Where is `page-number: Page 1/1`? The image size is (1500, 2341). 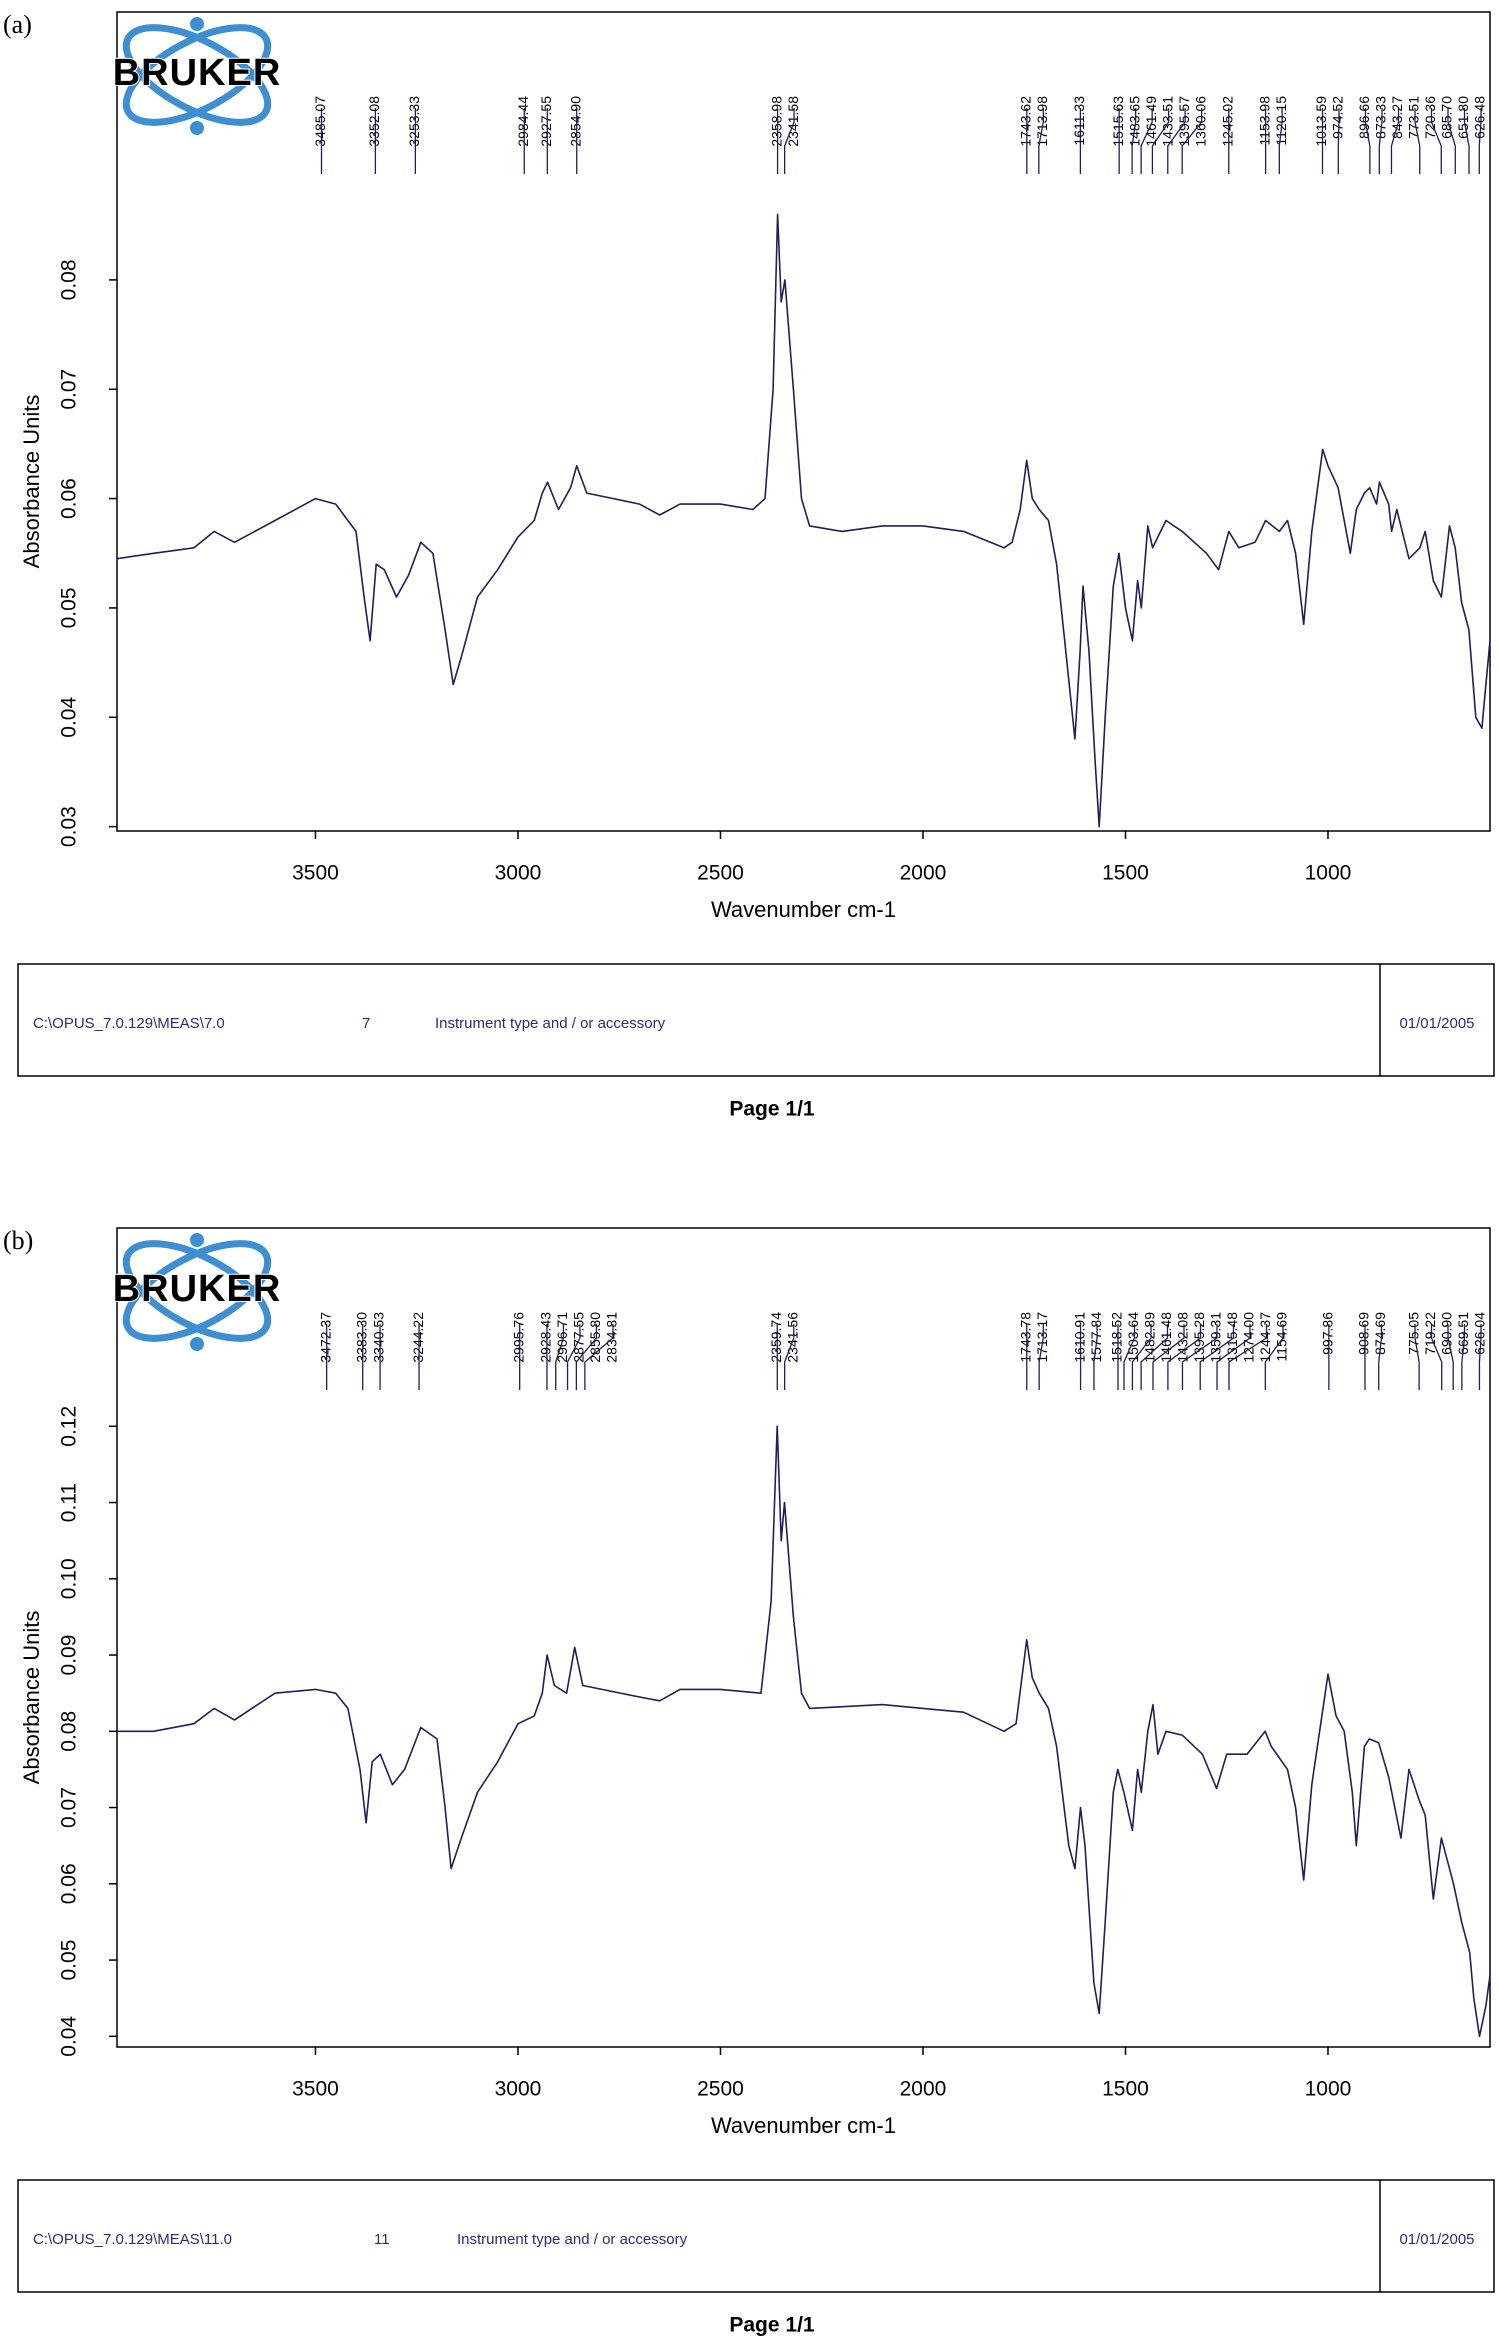
page-number: Page 1/1 is located at coordinates (772, 1109).